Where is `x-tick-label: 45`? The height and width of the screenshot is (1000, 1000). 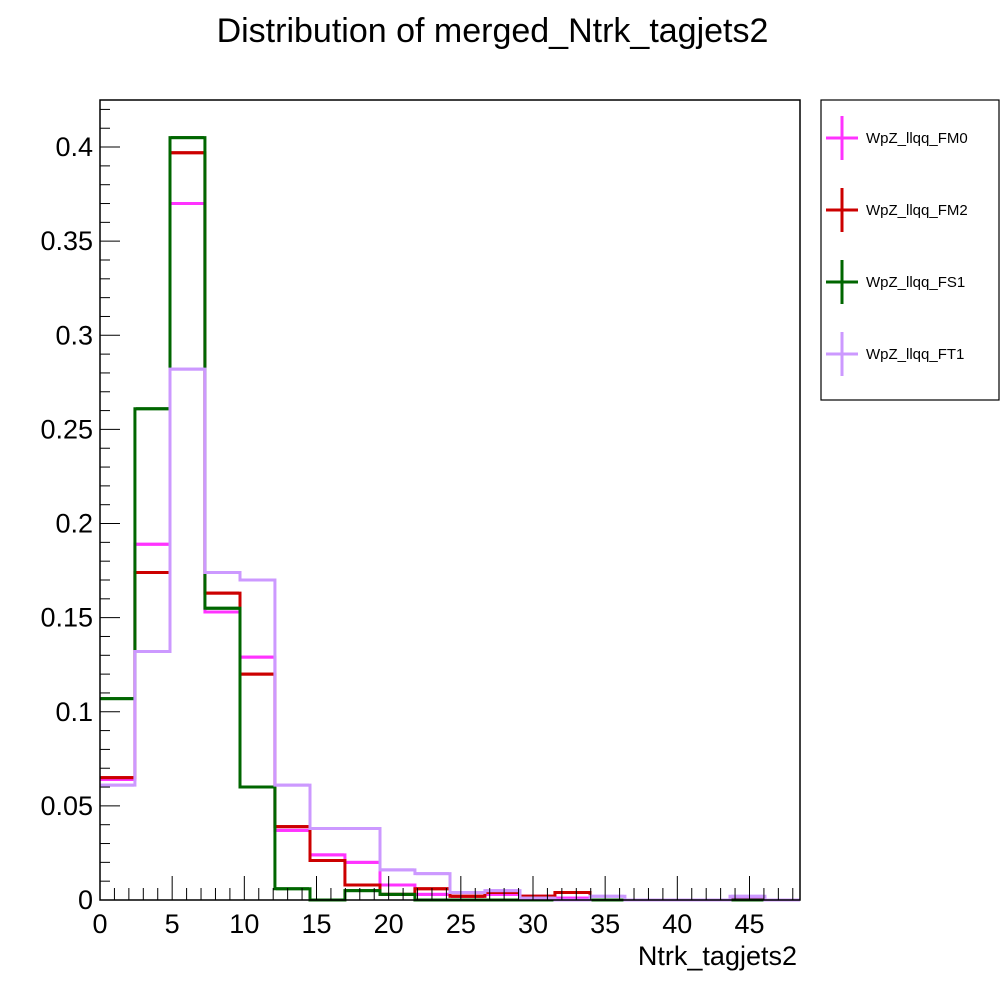 x-tick-label: 45 is located at coordinates (749, 924).